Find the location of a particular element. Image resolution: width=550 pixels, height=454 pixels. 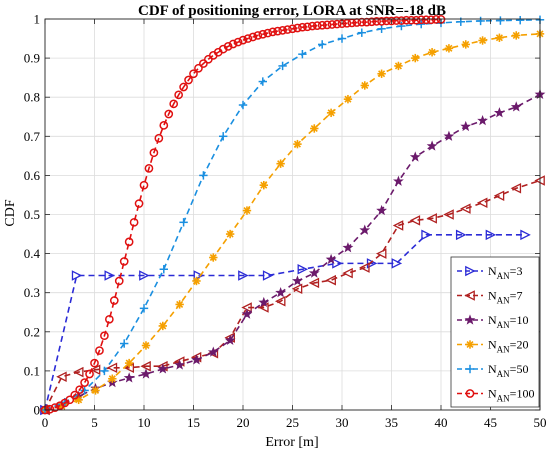

x-tick-label: 45 is located at coordinates (490, 422).